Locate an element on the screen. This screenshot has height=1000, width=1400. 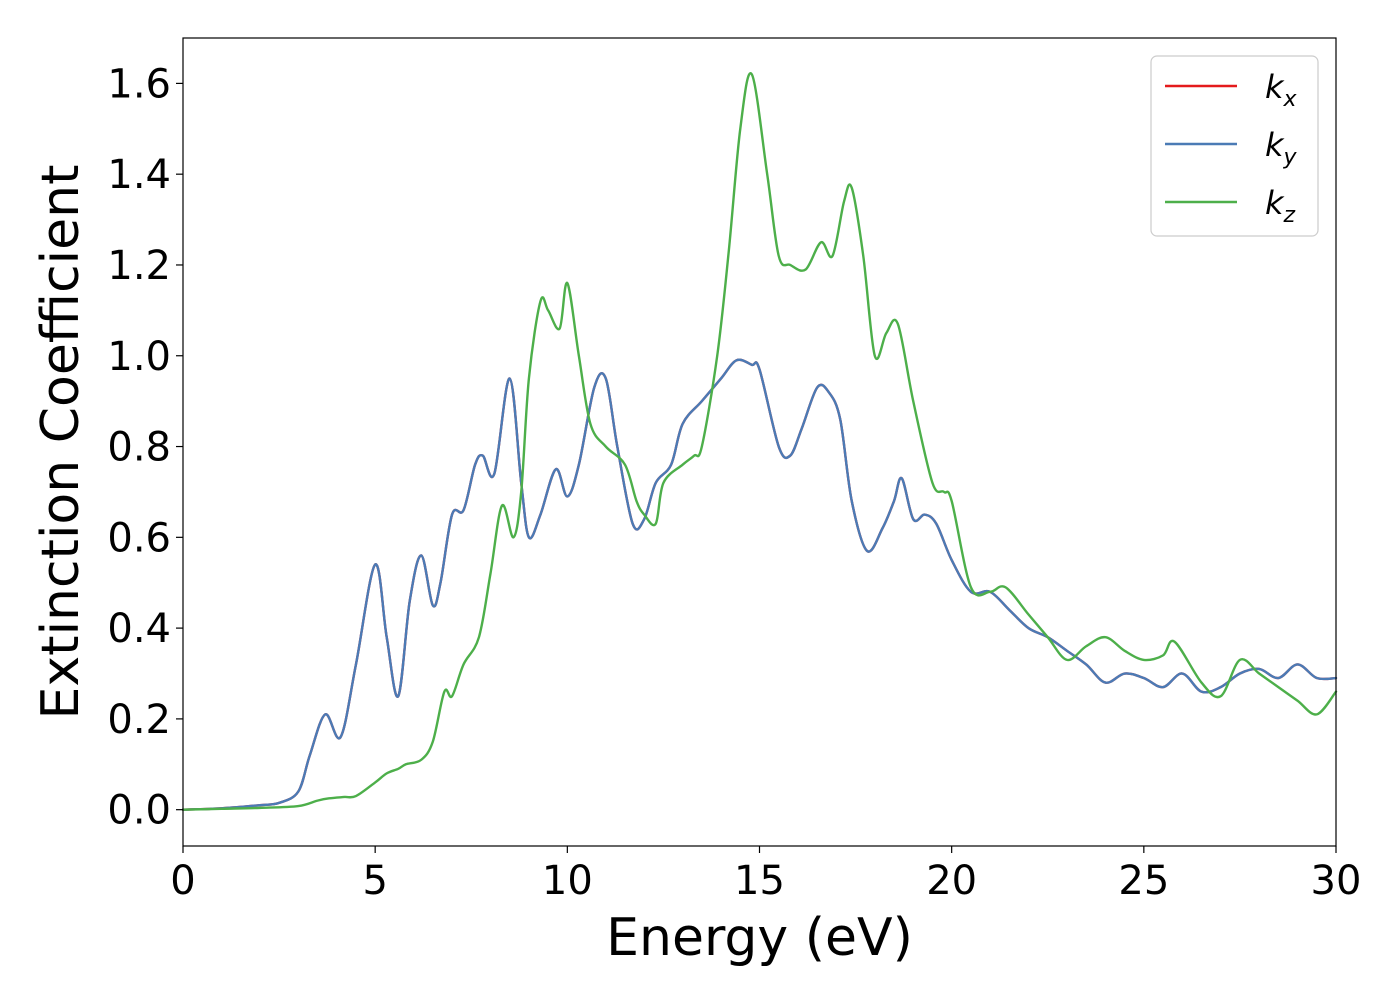
x-axis: 0 5 10 15 20 25 30 is located at coordinates (765, 875).